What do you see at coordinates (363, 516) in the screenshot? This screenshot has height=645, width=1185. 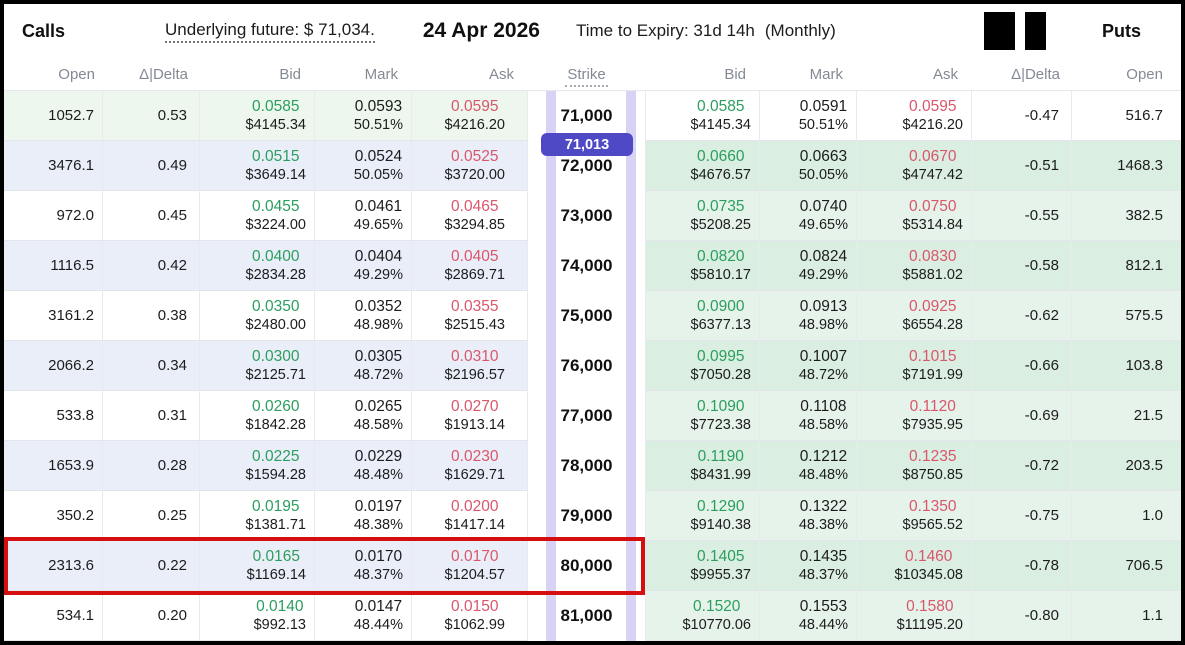 I see `call-mark-cell: 0.0197 48.38%` at bounding box center [363, 516].